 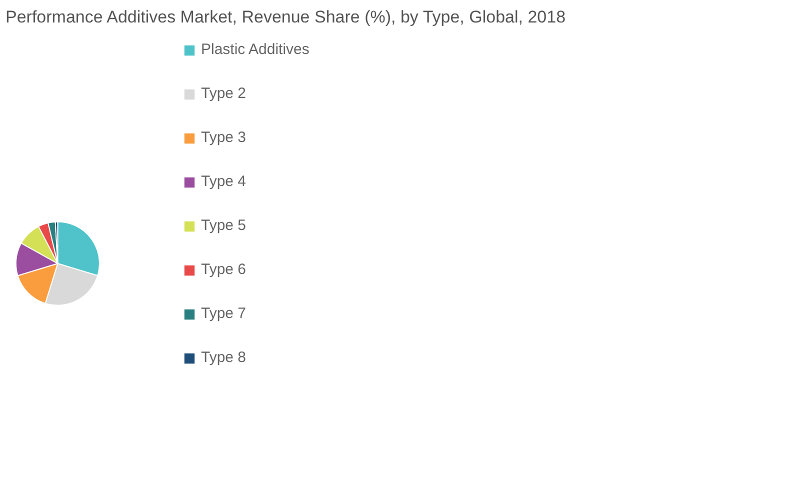 I want to click on legend-label: Type 2, so click(x=223, y=93).